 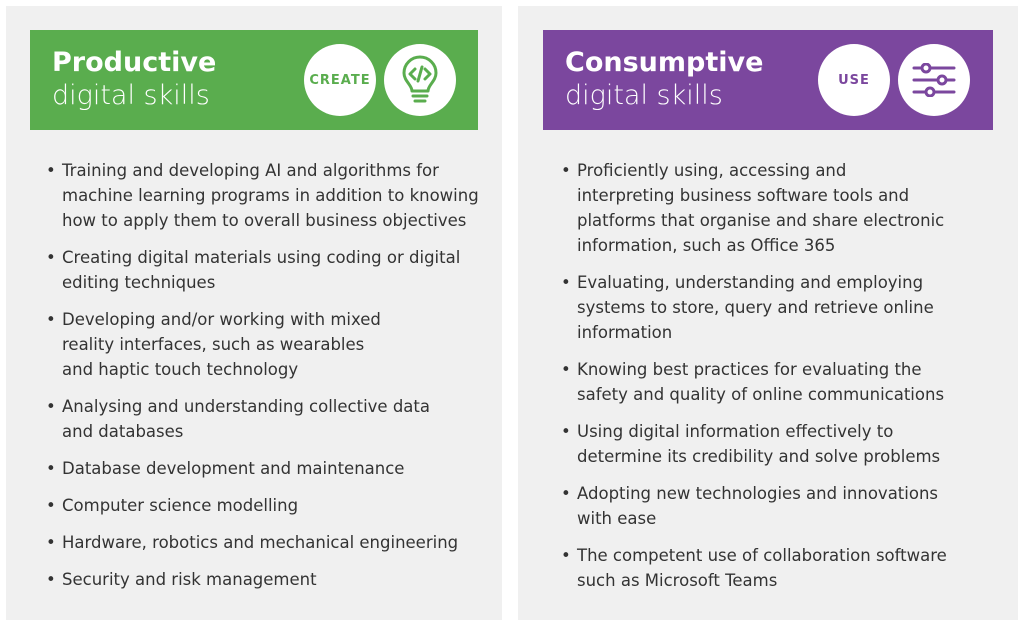 What do you see at coordinates (854, 80) in the screenshot?
I see `use-badge: USE` at bounding box center [854, 80].